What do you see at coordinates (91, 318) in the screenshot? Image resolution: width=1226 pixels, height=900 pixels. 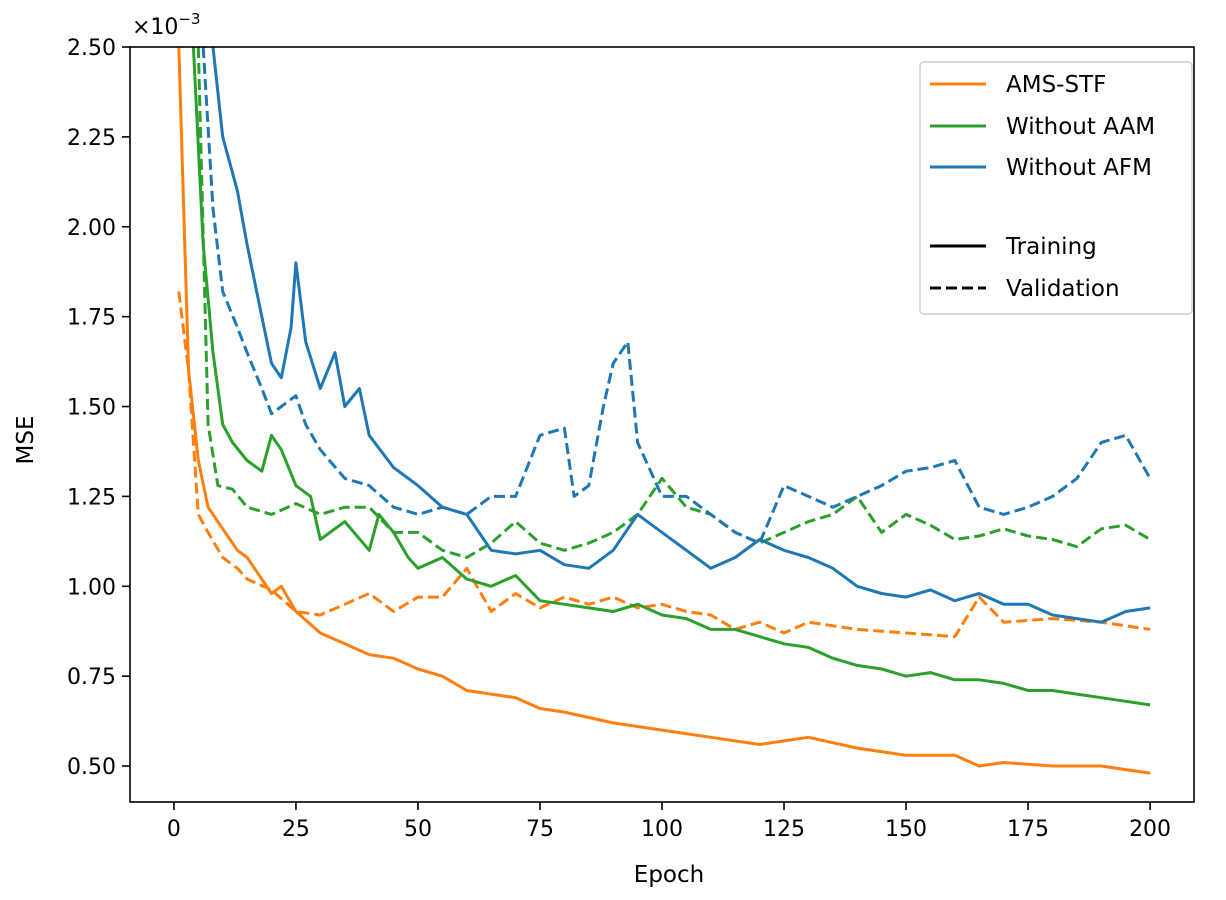 I see `y-tick-label-1.75: 1.75` at bounding box center [91, 318].